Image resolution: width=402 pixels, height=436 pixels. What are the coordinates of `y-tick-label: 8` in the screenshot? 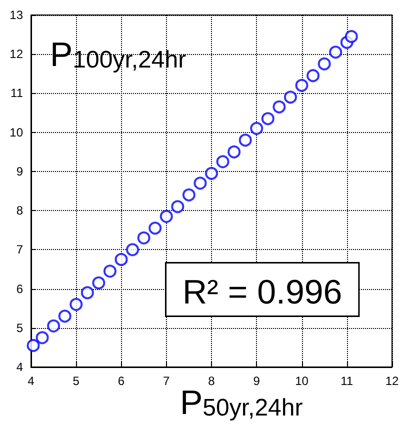 It's located at (20, 211).